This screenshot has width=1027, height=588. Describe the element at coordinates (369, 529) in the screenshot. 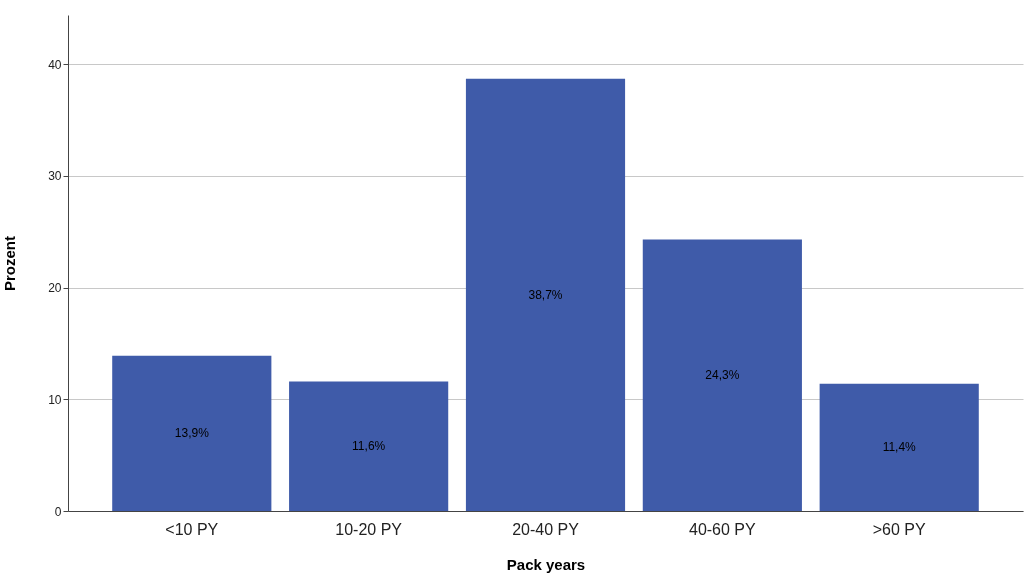

I see `x-tick-label: 10-20 PY` at that location.